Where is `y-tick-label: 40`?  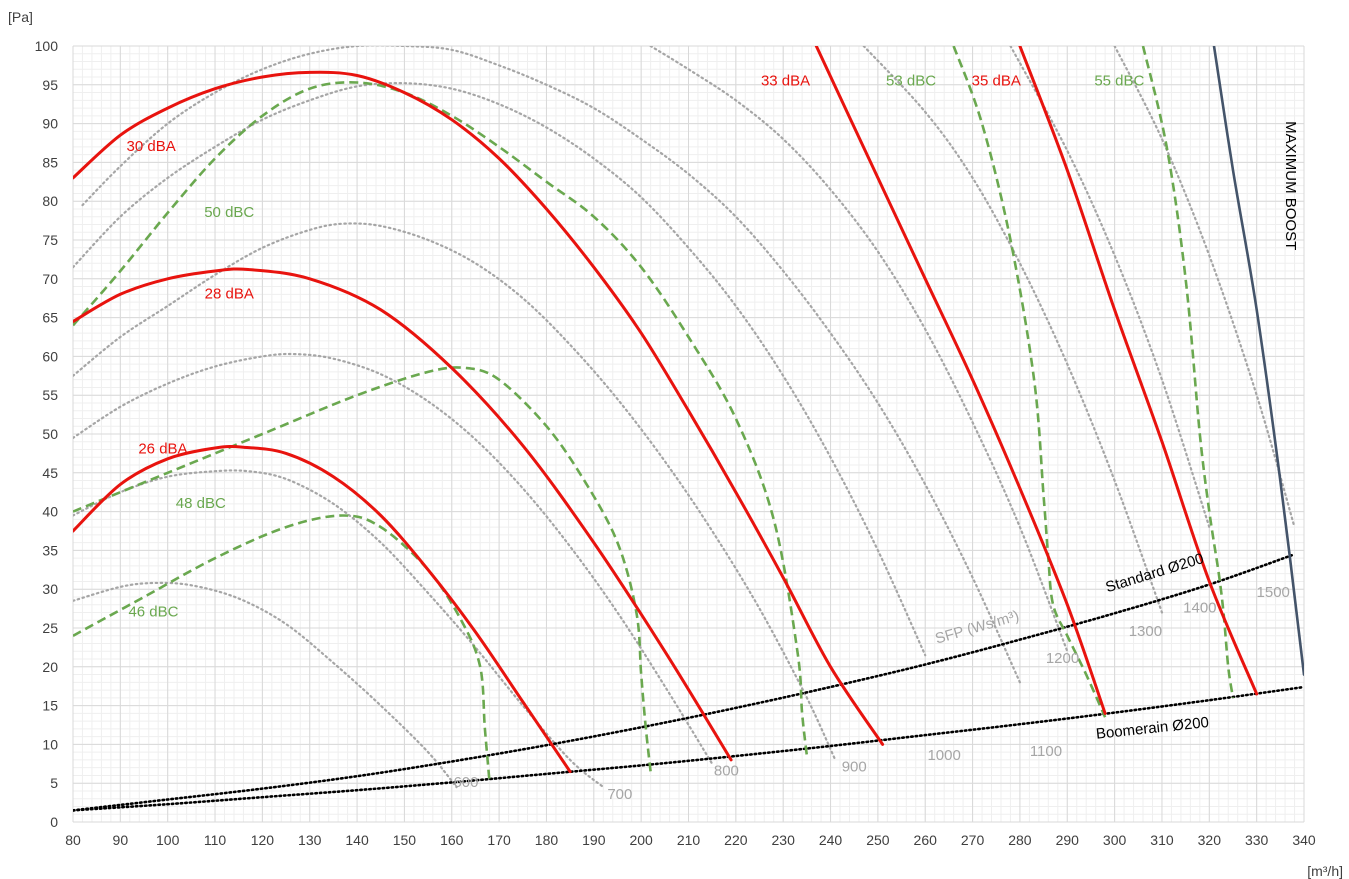 y-tick-label: 40 is located at coordinates (50, 512).